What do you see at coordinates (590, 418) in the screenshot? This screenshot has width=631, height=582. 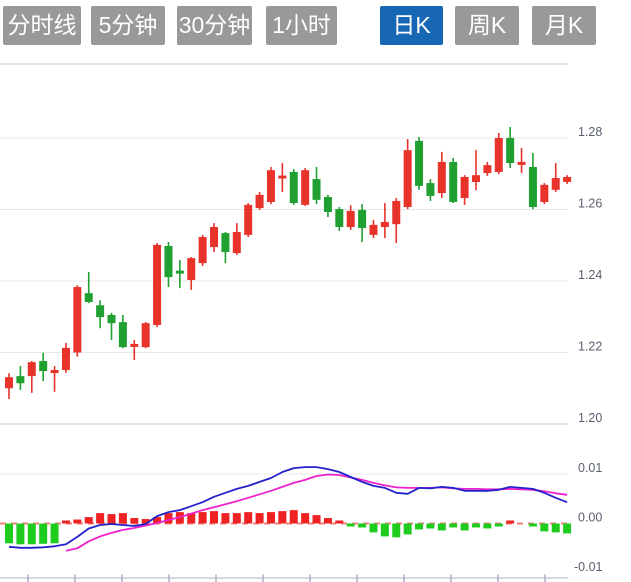 I see `price-axis-label: 1.20` at bounding box center [590, 418].